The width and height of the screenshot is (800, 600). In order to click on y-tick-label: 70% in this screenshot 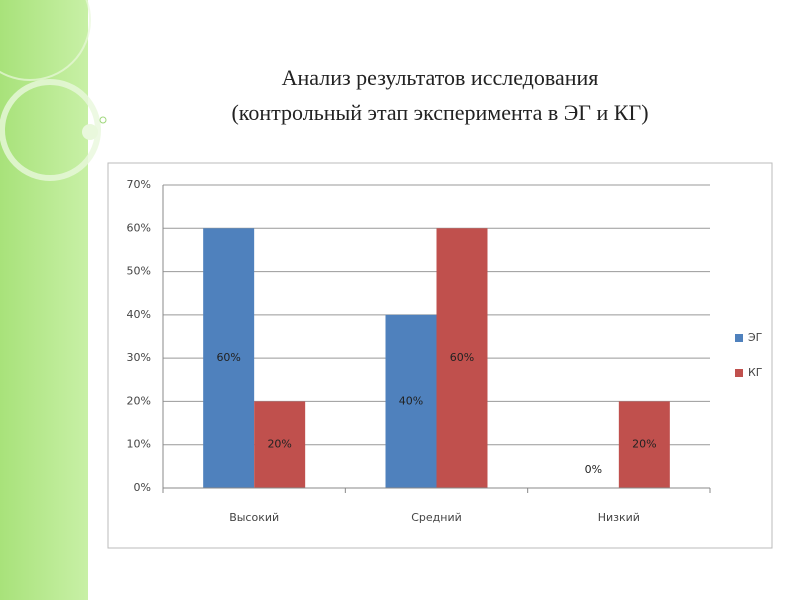, I will do `click(139, 184)`.